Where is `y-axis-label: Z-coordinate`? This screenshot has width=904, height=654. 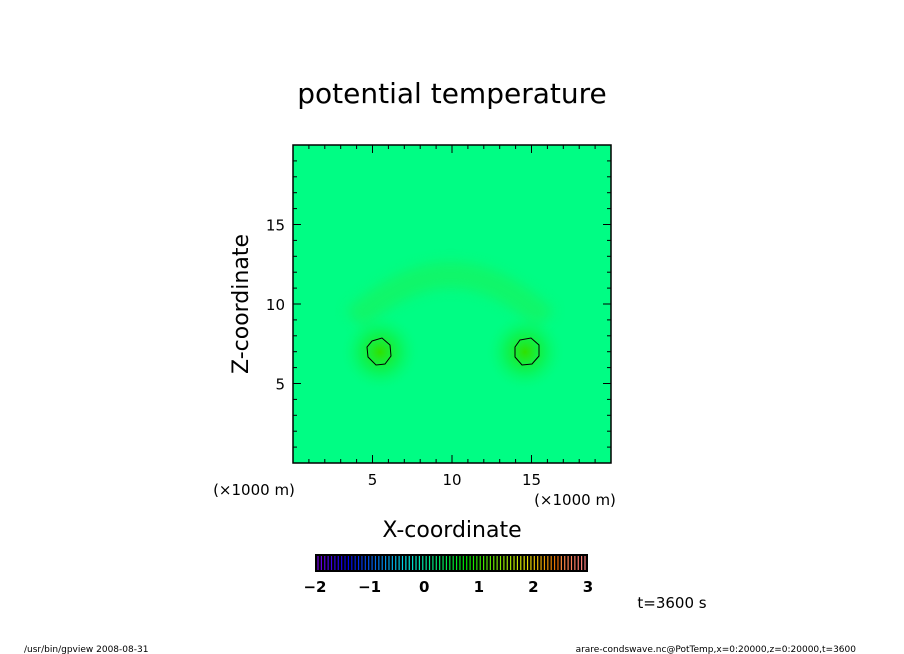 y-axis-label: Z-coordinate is located at coordinates (241, 304).